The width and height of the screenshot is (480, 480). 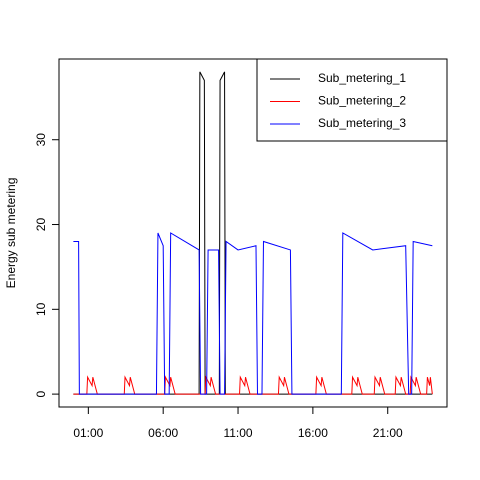 What do you see at coordinates (11, 233) in the screenshot?
I see `y-axis-label: Energy sub metering` at bounding box center [11, 233].